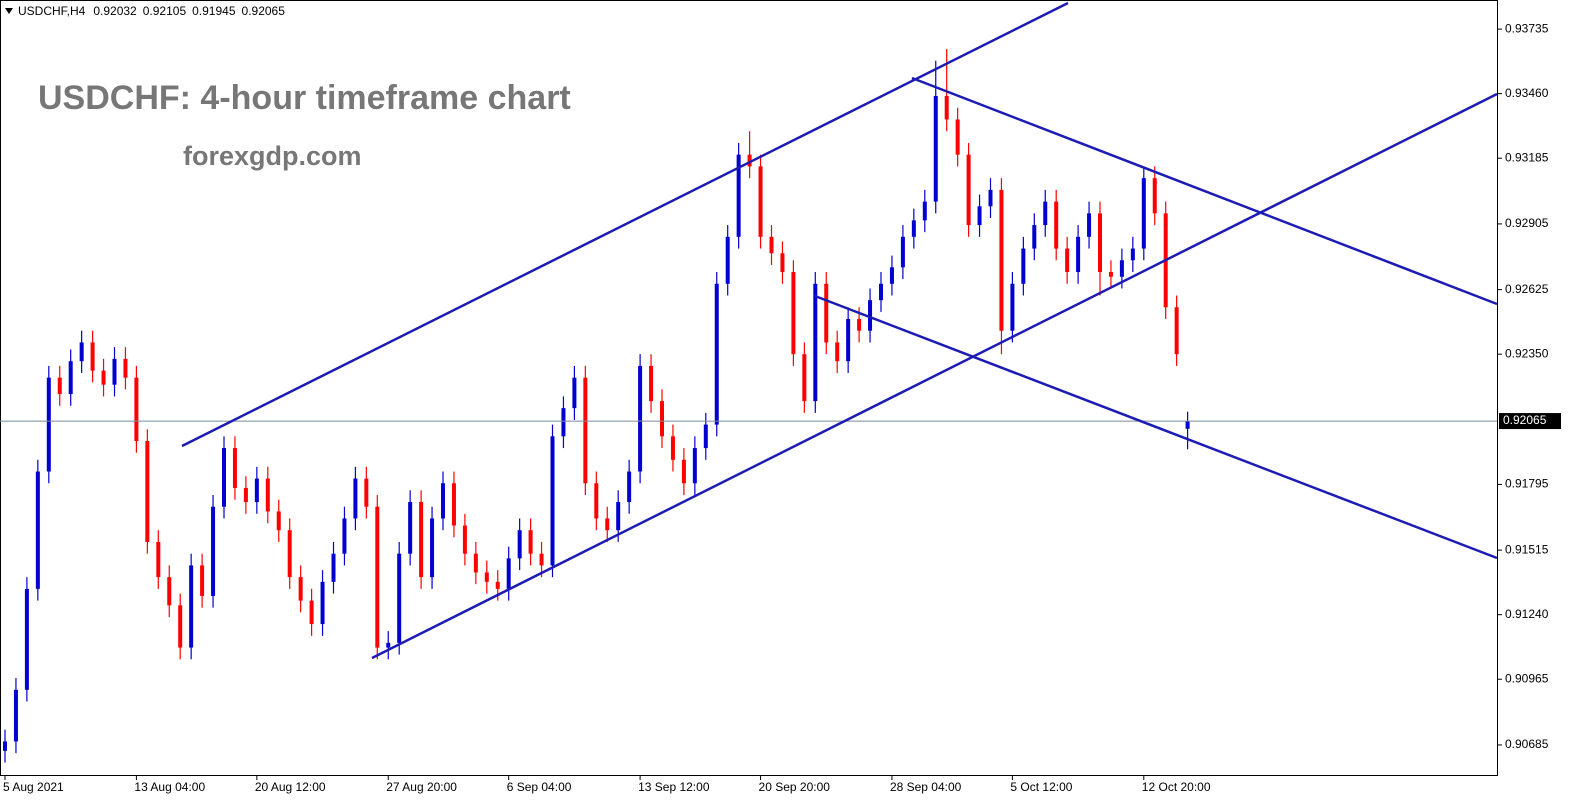 The width and height of the screenshot is (1579, 807). Describe the element at coordinates (9, 11) in the screenshot. I see `menu-arrow` at that location.